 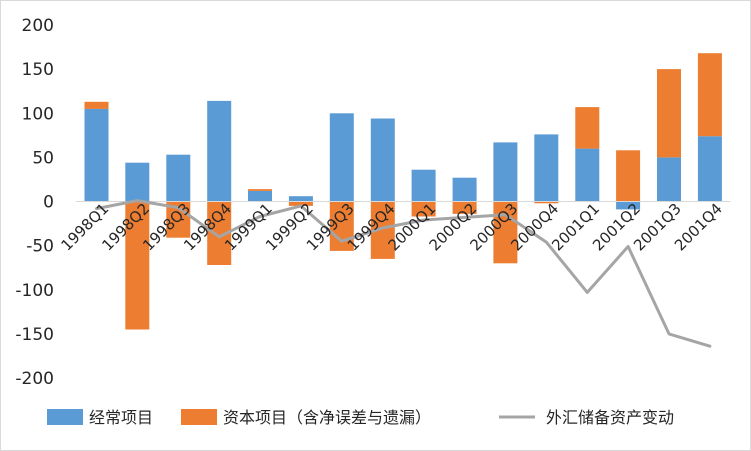 I want to click on y-axis-ticks: 200 150 100 50 0 -50 -100 -150 -200, so click(x=34, y=202).